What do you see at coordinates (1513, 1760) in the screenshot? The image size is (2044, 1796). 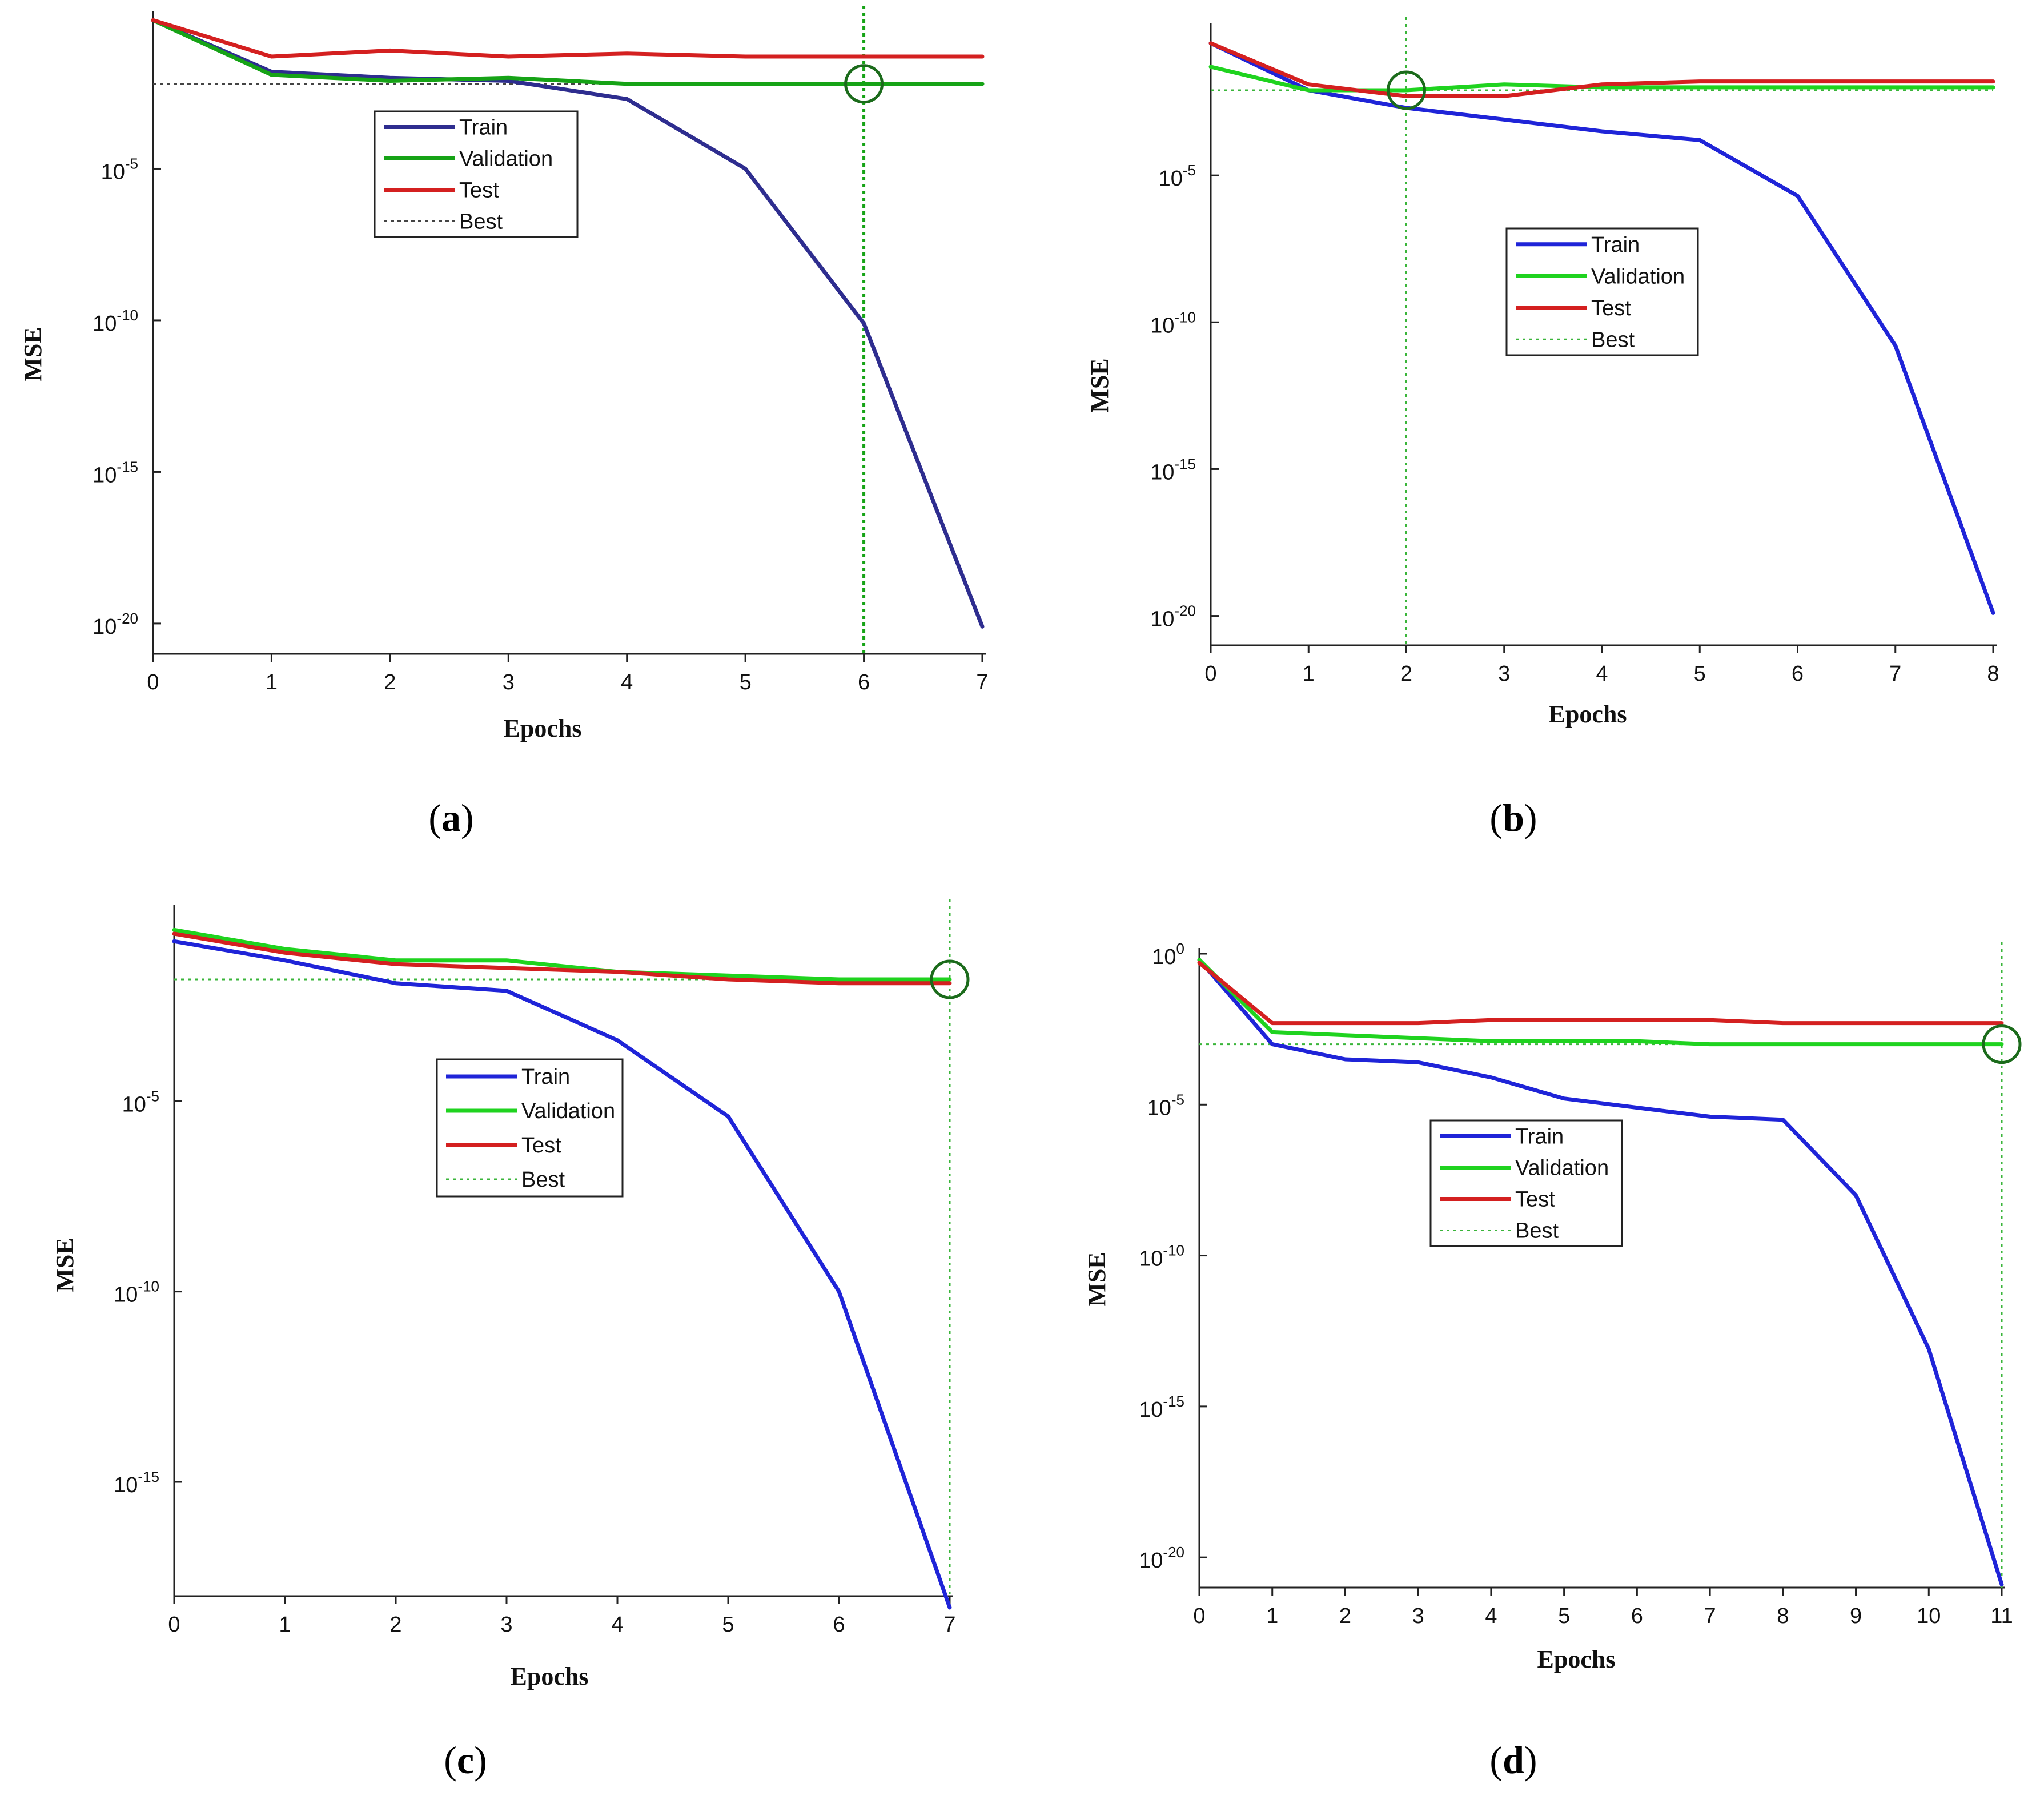 I see `caption-letter: d` at bounding box center [1513, 1760].